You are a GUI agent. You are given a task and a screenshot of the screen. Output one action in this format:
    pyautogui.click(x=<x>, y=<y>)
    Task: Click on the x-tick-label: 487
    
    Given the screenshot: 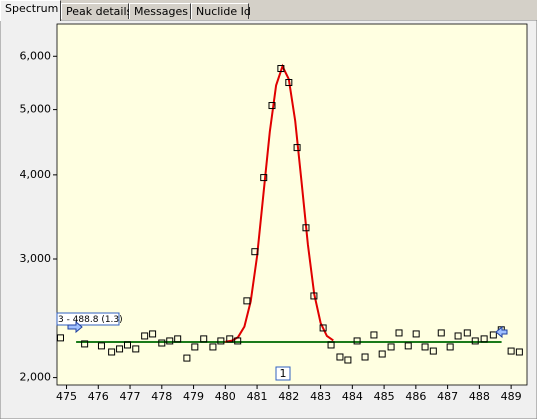 What is the action you would take?
    pyautogui.click(x=447, y=396)
    